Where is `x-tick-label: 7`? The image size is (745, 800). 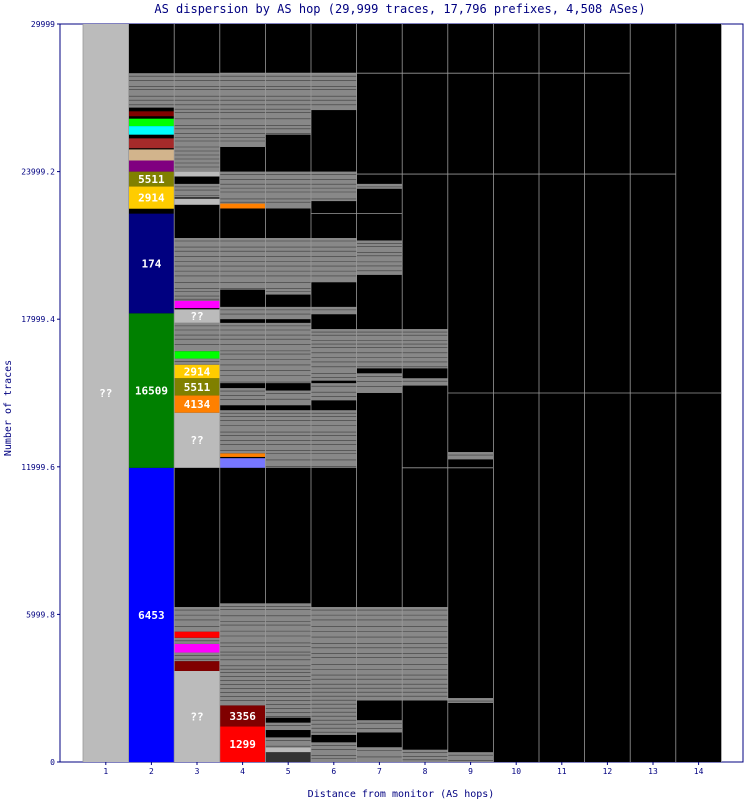 x-tick-label: 7 is located at coordinates (379, 771).